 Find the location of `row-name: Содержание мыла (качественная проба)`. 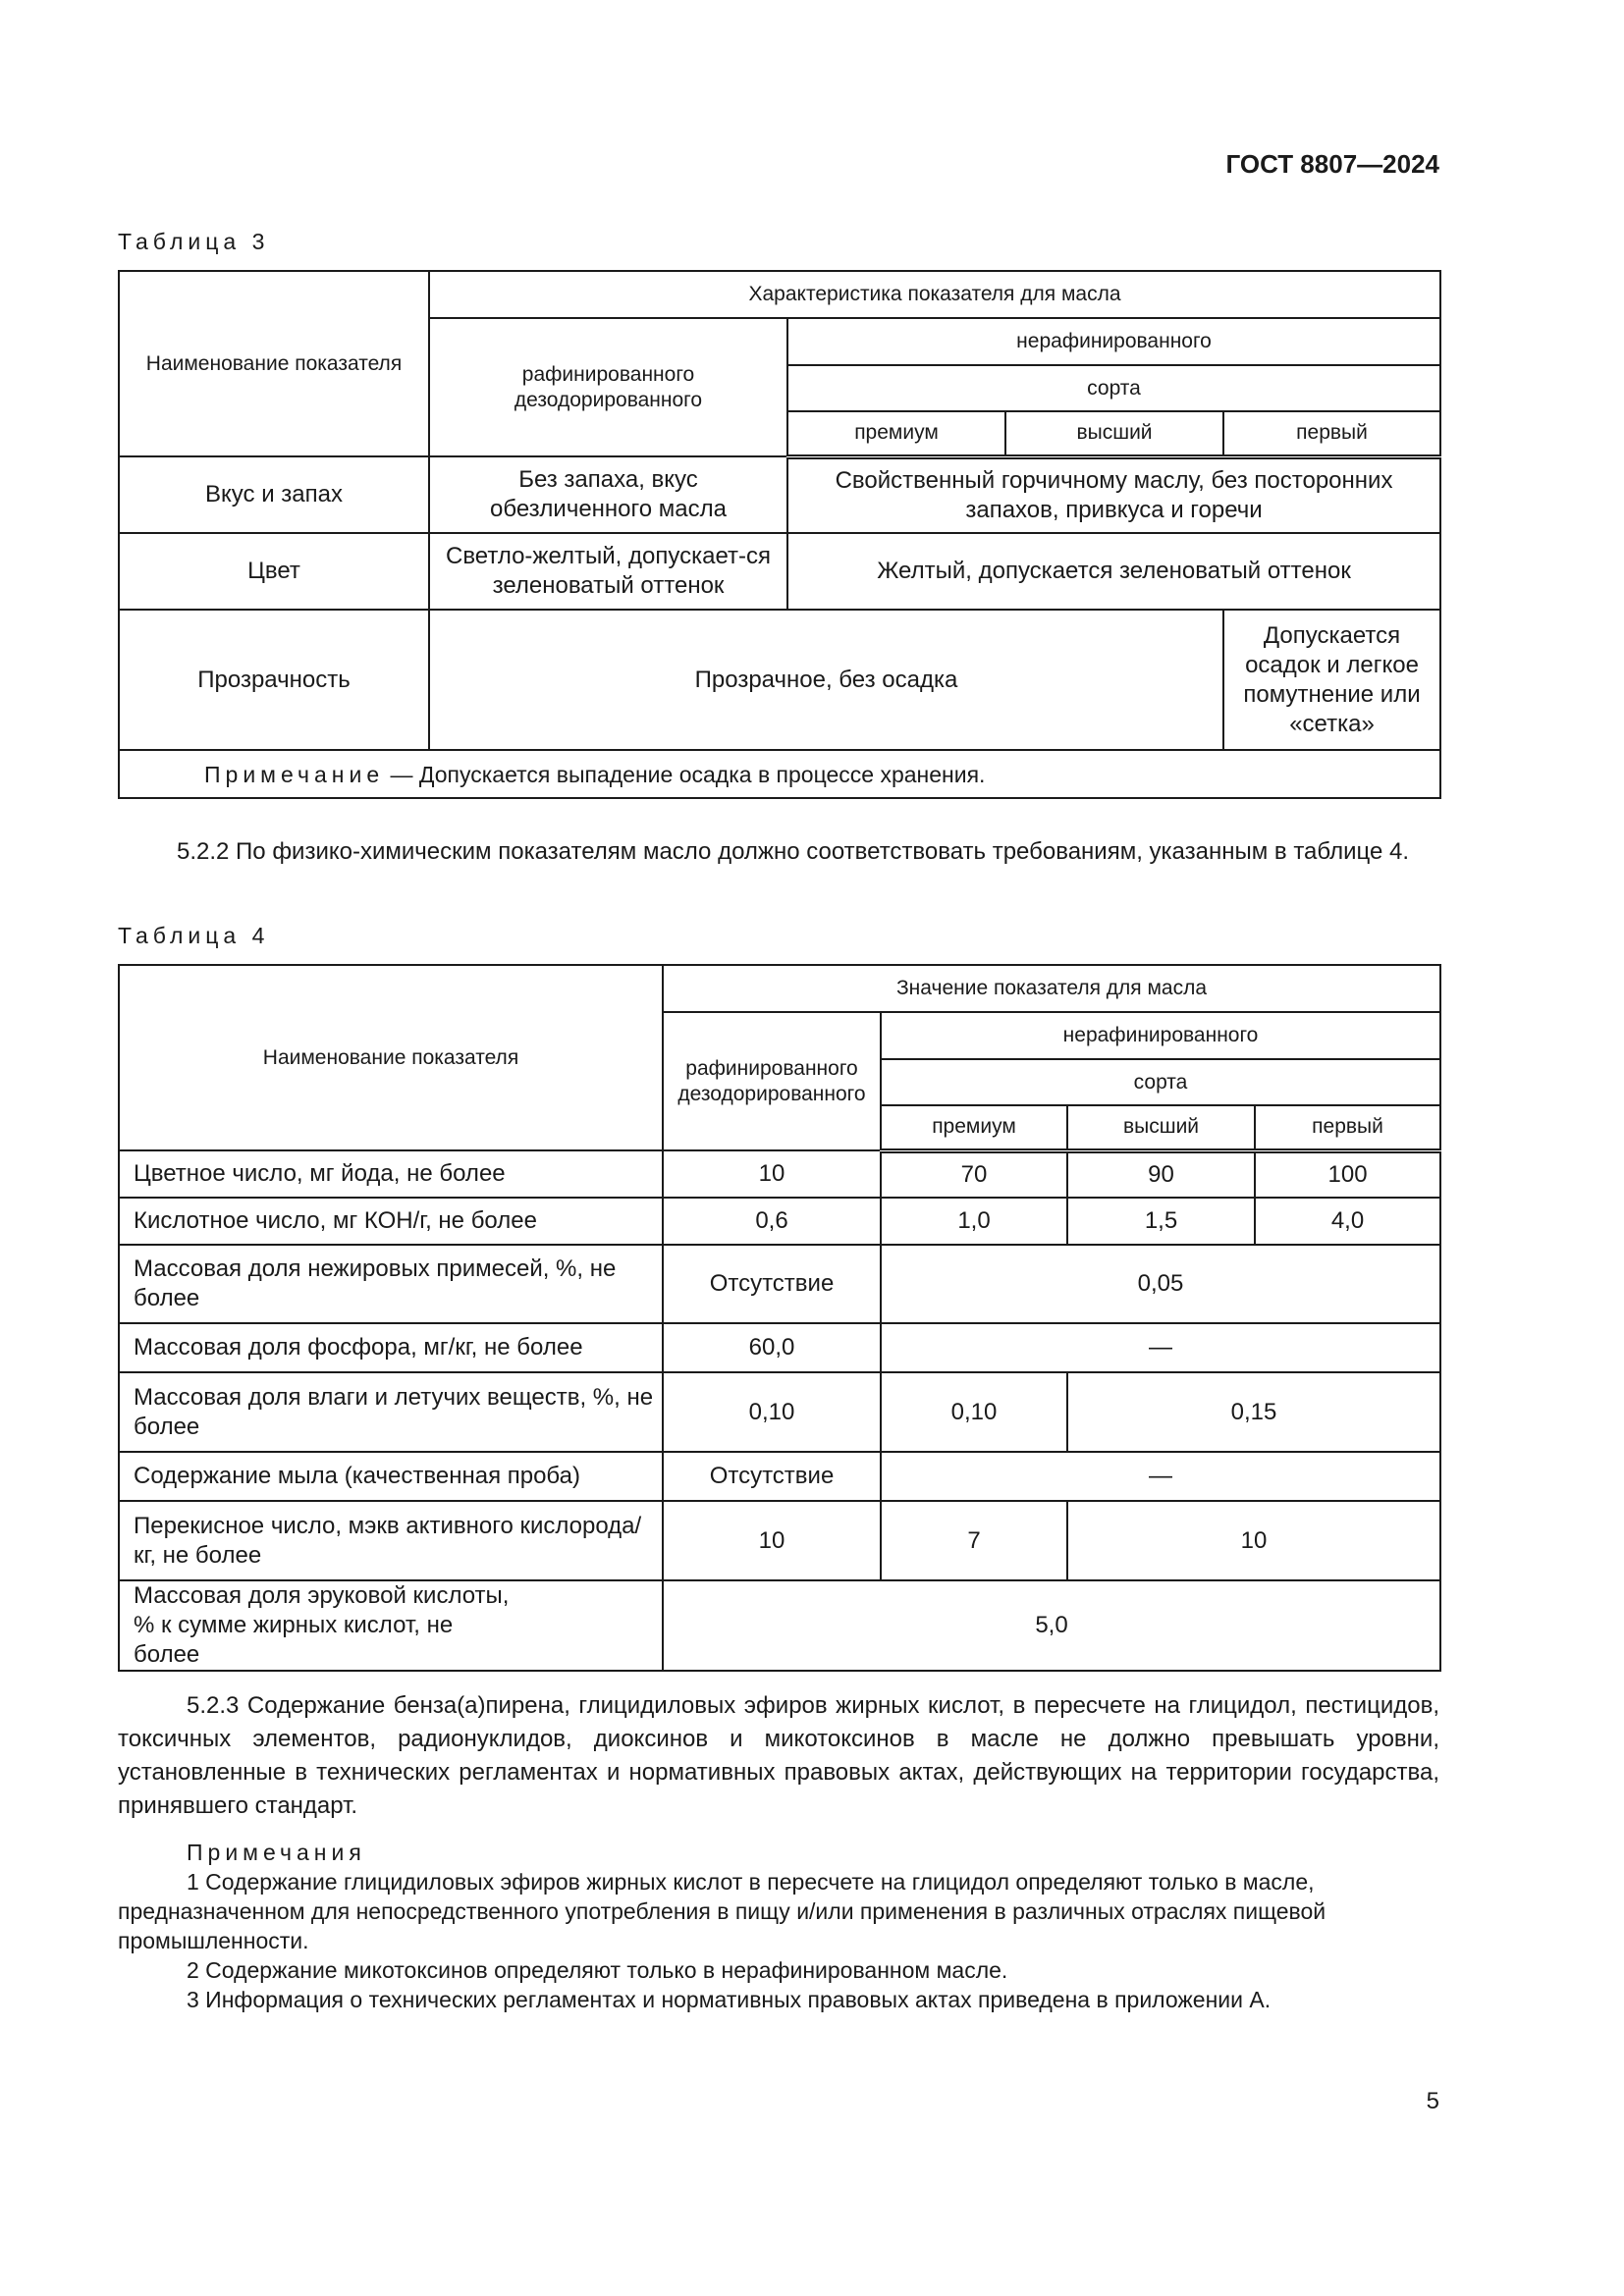

row-name: Содержание мыла (качественная проба) is located at coordinates (391, 1476).